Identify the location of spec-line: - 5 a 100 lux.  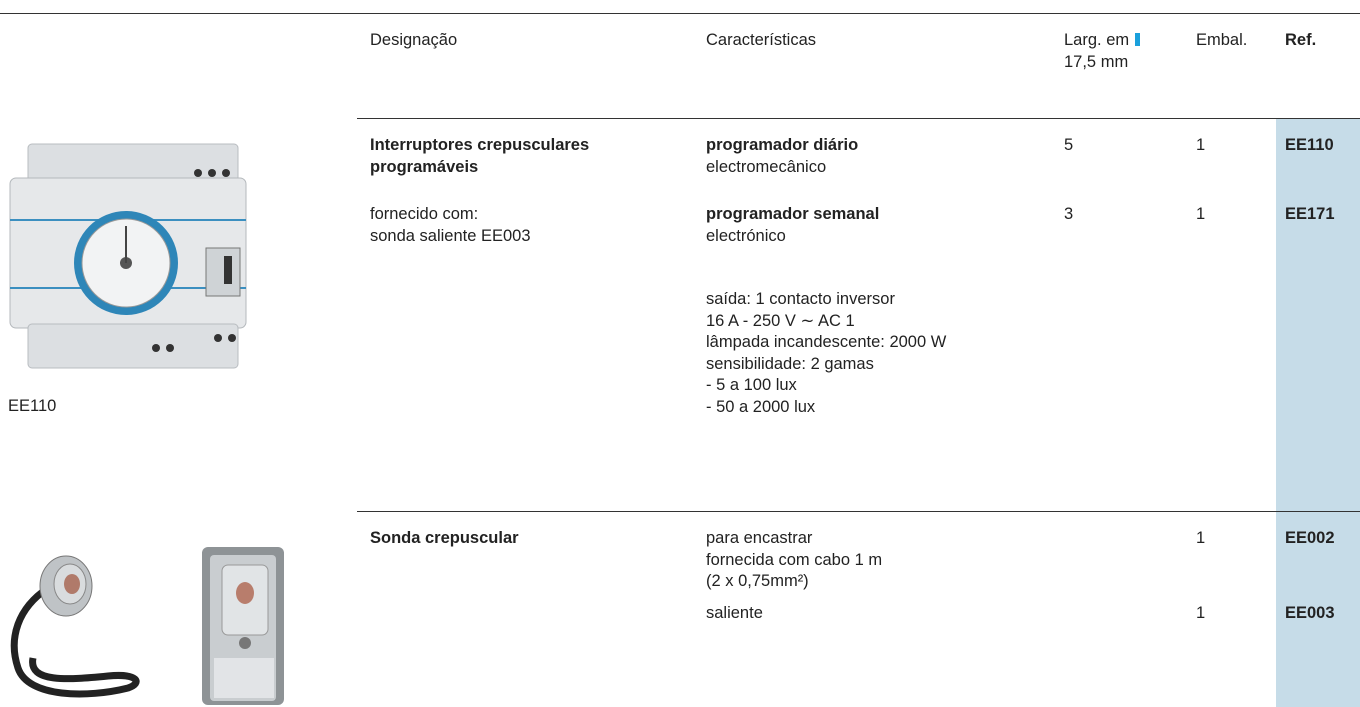
(751, 385).